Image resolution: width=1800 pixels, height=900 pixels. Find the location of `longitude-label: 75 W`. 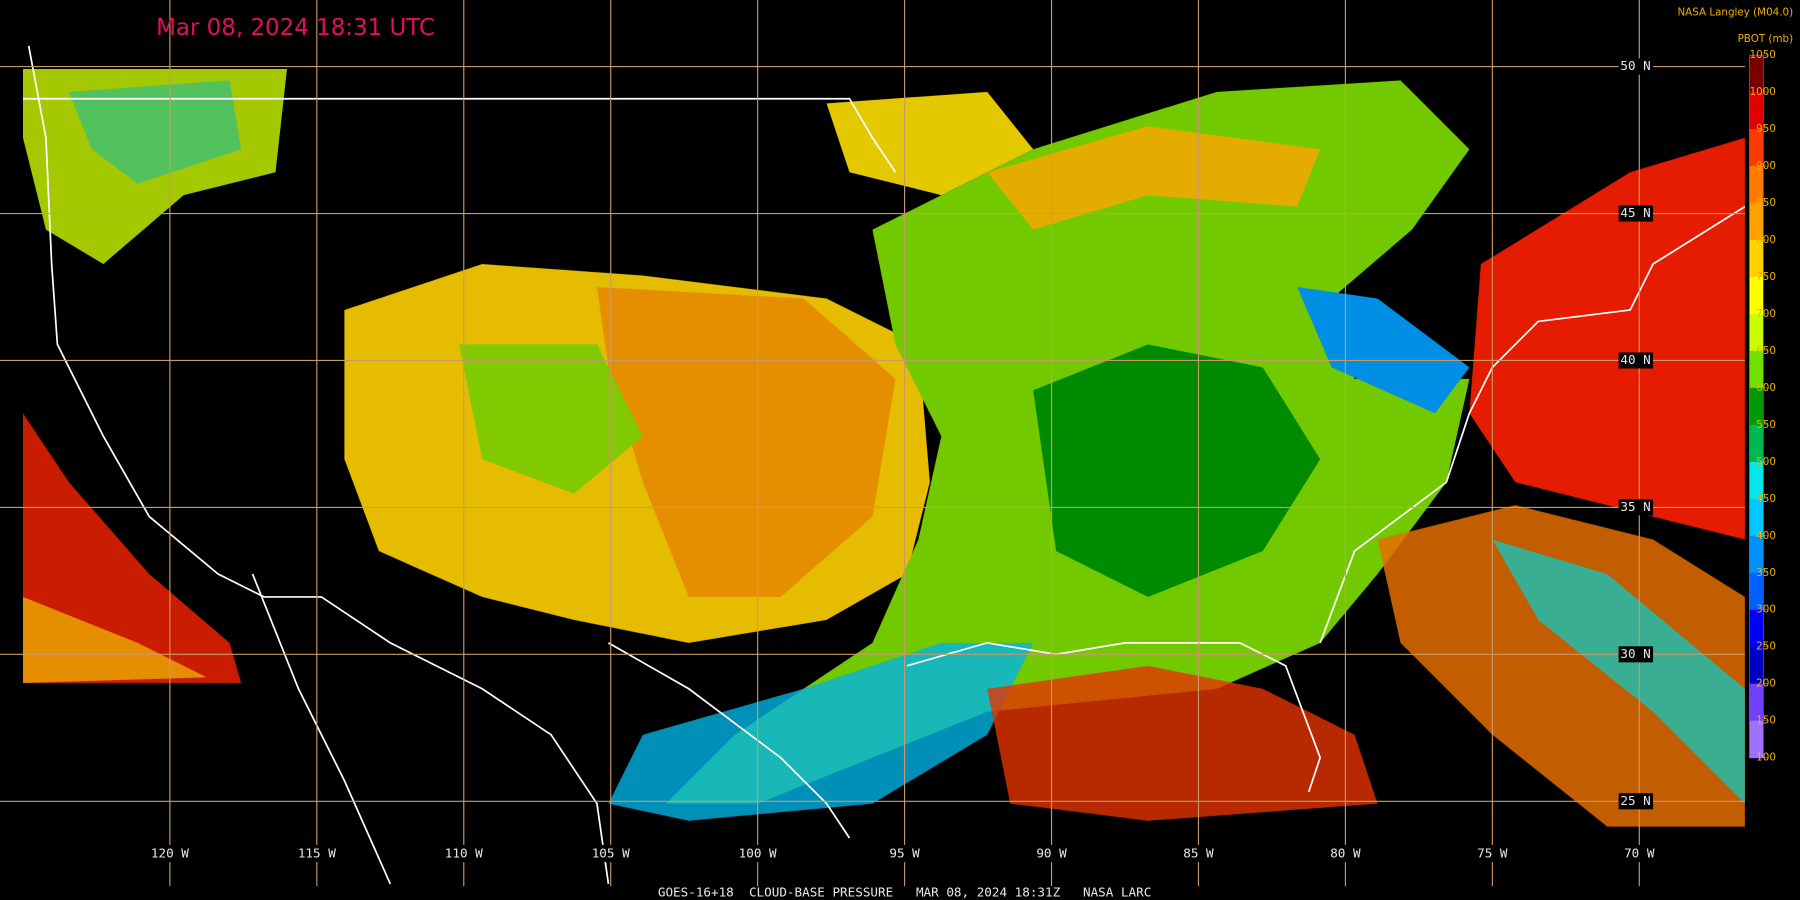

longitude-label: 75 W is located at coordinates (1492, 853).